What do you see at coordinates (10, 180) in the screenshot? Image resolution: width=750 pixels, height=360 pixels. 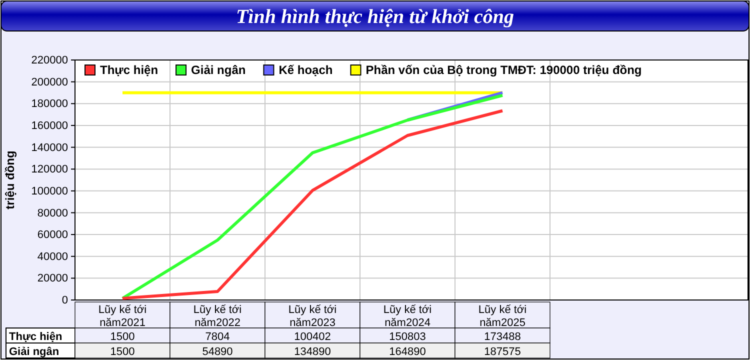 I see `y-axis-title: triệu đồng` at bounding box center [10, 180].